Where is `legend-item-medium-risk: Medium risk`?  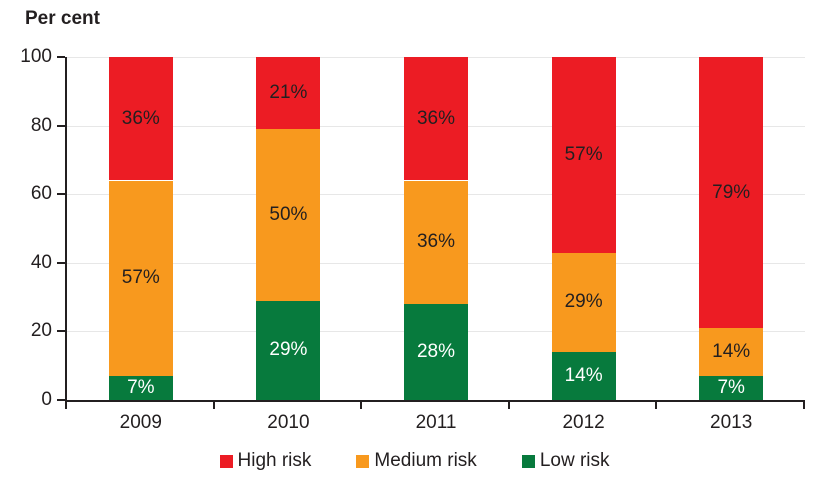 legend-item-medium-risk: Medium risk is located at coordinates (416, 461).